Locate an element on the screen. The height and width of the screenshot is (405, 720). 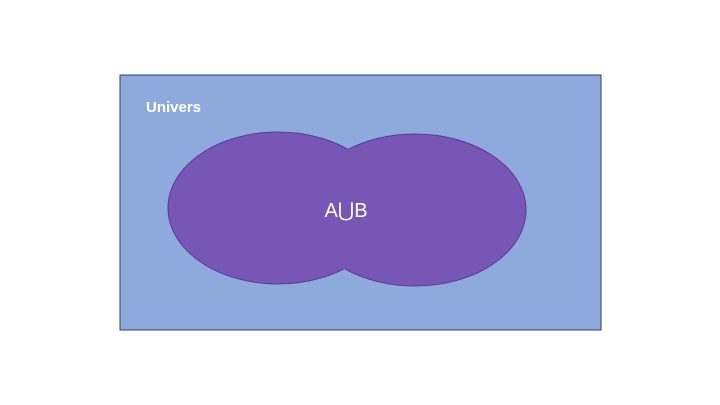
overlap-fill is located at coordinates (346, 209).